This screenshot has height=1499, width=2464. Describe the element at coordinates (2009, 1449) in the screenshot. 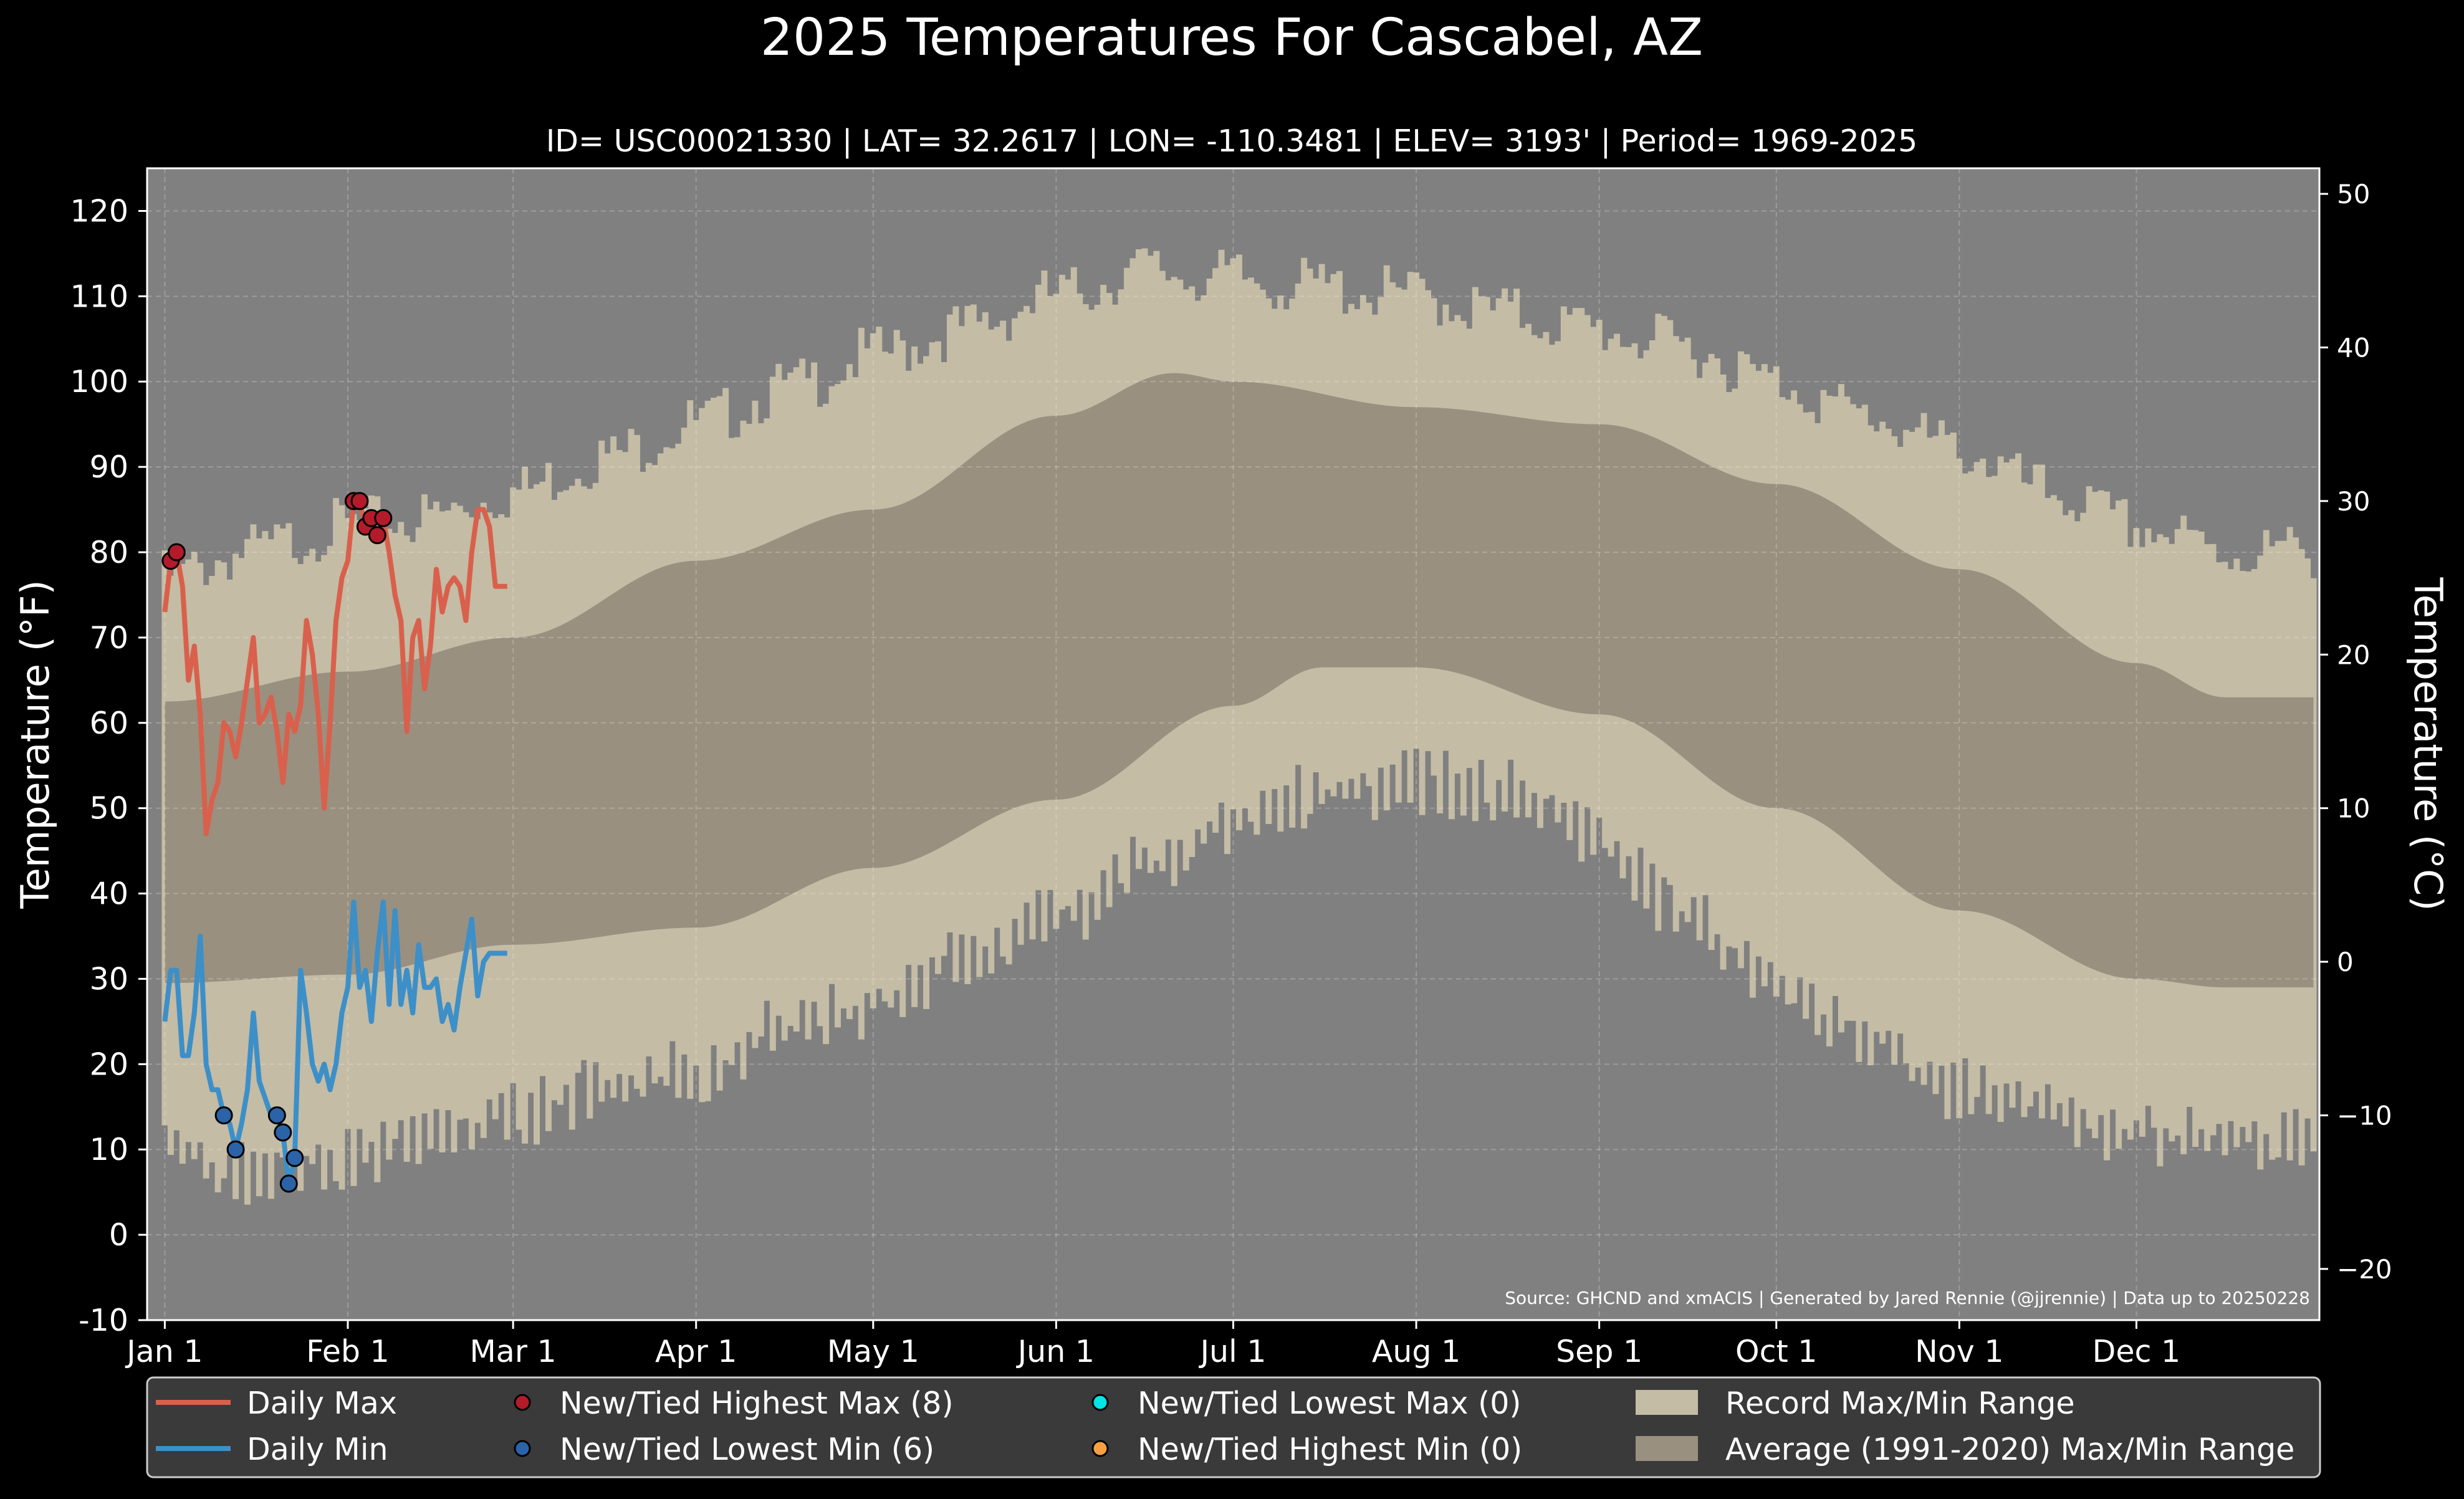

I see `legend-label: Average (1991-2020) Max/Min Range` at that location.